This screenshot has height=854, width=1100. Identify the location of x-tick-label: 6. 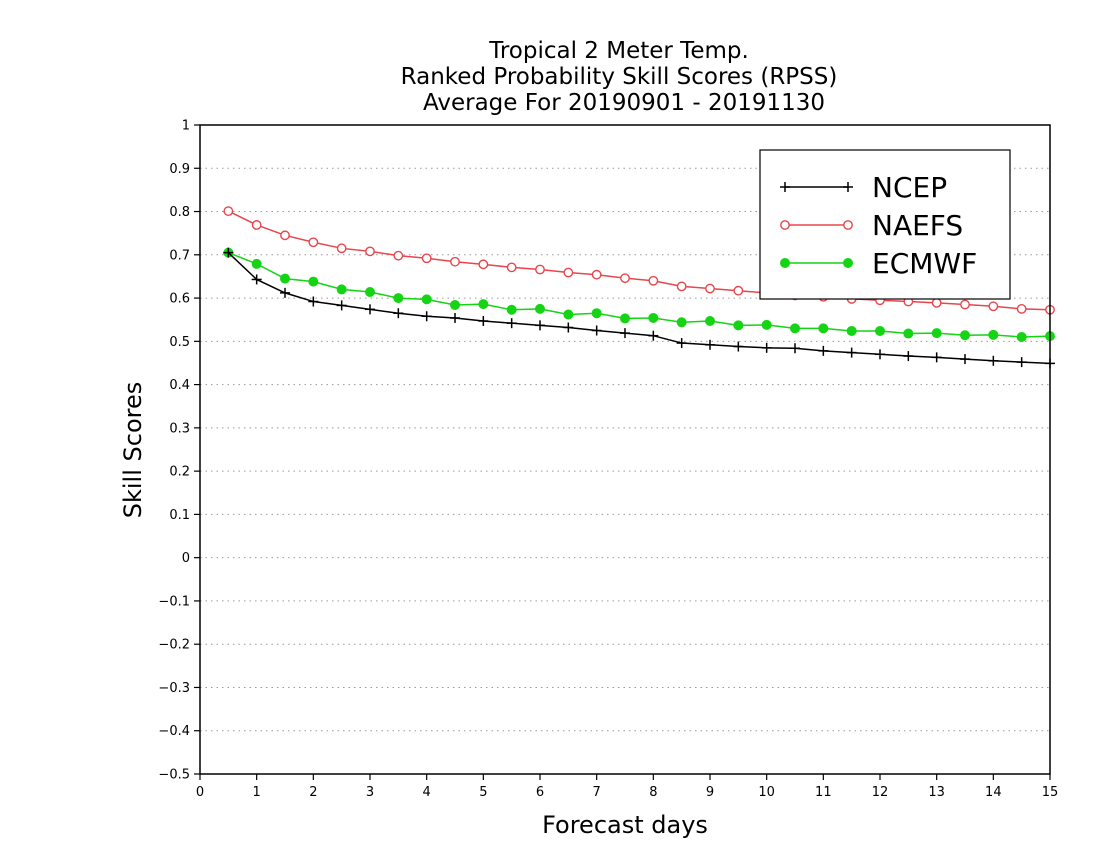
(540, 792).